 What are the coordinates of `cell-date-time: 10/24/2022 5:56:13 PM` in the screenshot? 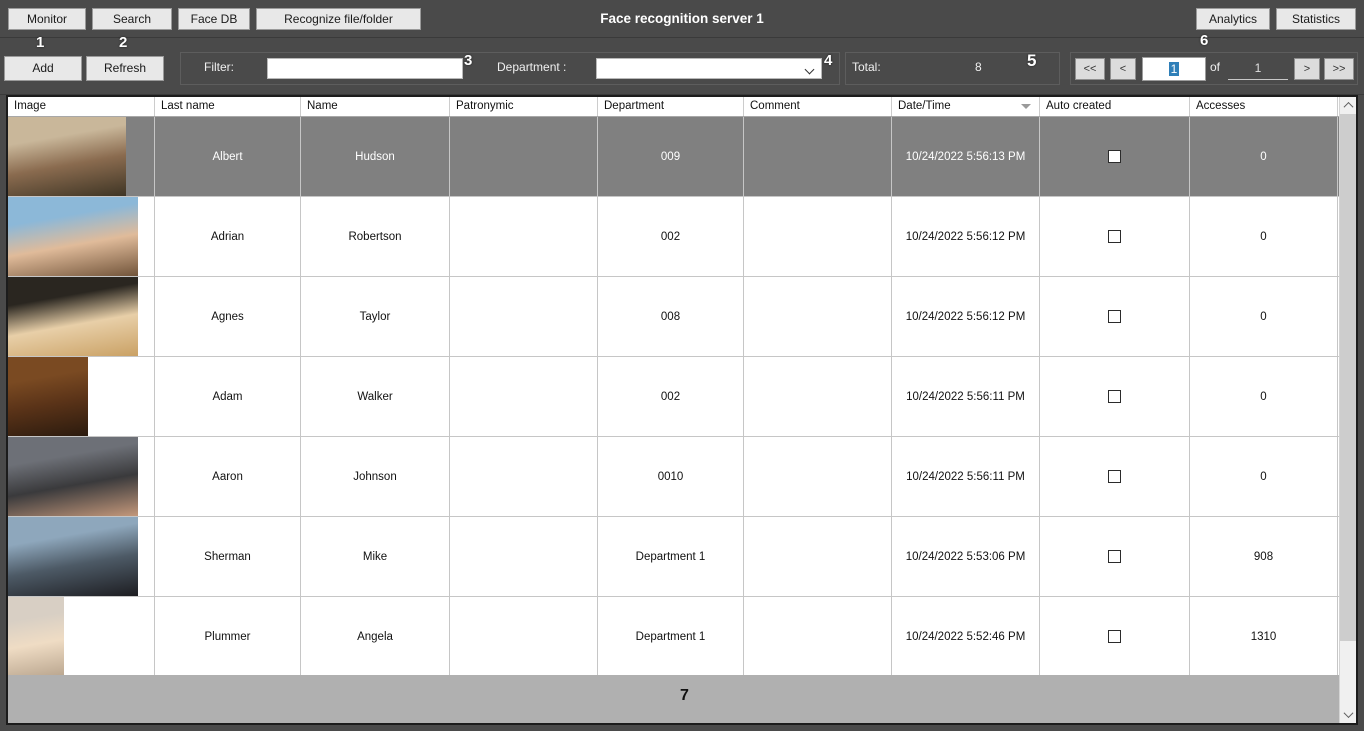 It's located at (966, 156).